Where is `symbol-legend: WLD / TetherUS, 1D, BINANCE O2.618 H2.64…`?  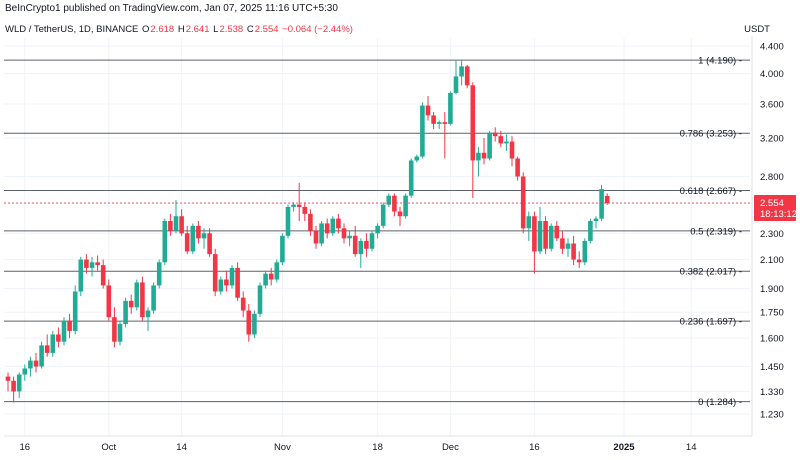 symbol-legend: WLD / TetherUS, 1D, BINANCE O2.618 H2.64… is located at coordinates (179, 29).